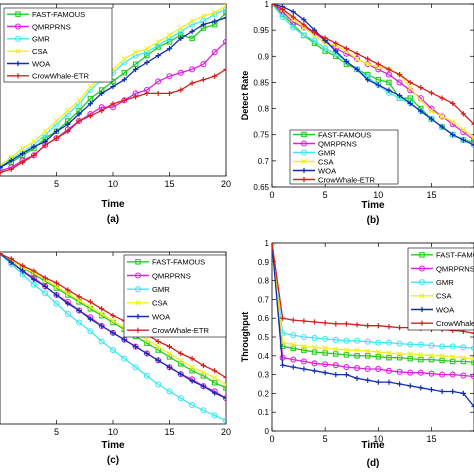 Image resolution: width=474 pixels, height=474 pixels. Describe the element at coordinates (56, 432) in the screenshot. I see `x-tick-label: 5` at that location.